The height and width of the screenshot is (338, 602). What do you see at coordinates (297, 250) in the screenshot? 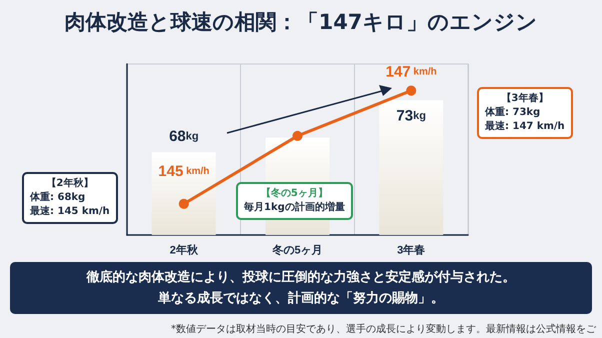
I see `x-tick-label: 冬の5ヶ月` at bounding box center [297, 250].